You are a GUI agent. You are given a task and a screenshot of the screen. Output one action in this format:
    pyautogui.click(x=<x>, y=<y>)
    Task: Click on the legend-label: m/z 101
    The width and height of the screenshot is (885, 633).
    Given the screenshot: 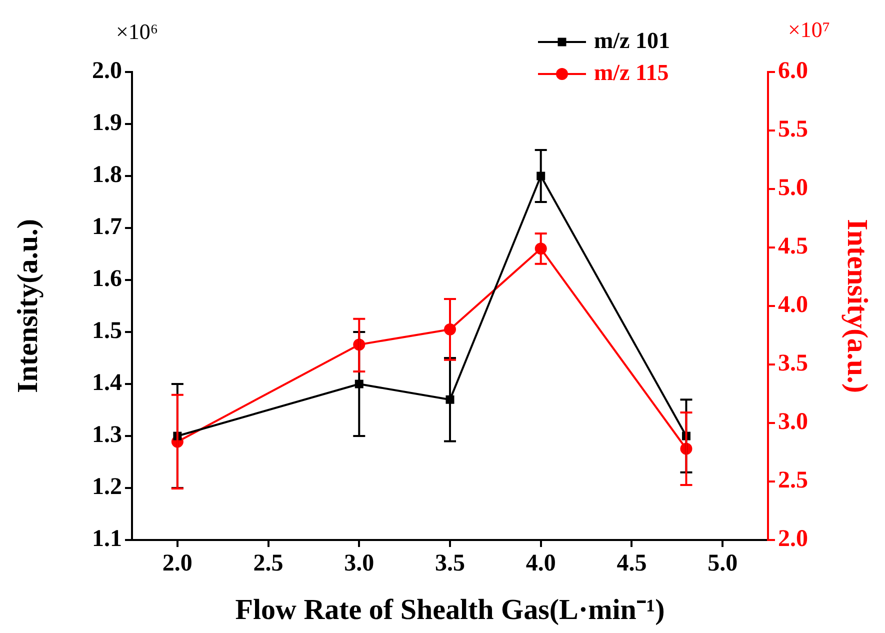 What is the action you would take?
    pyautogui.click(x=632, y=40)
    